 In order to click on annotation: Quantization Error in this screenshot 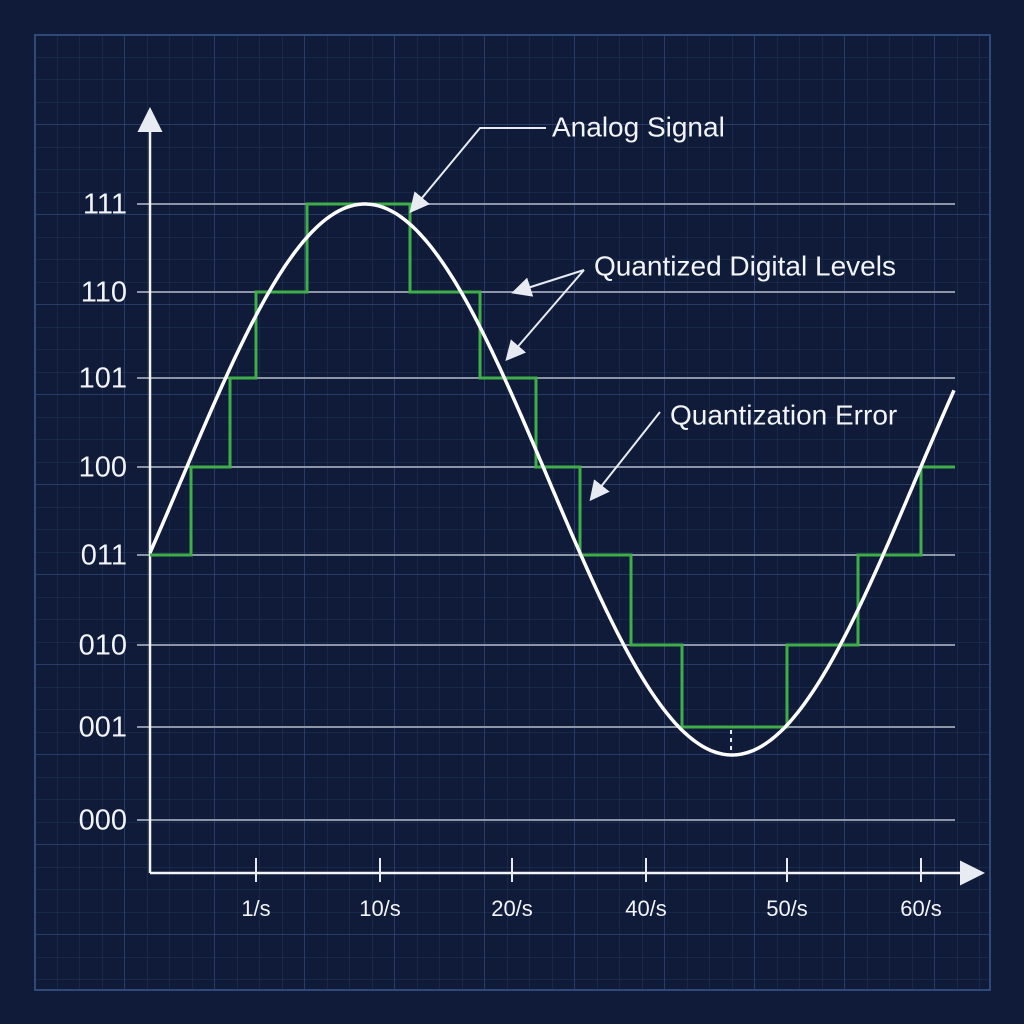, I will do `click(783, 414)`.